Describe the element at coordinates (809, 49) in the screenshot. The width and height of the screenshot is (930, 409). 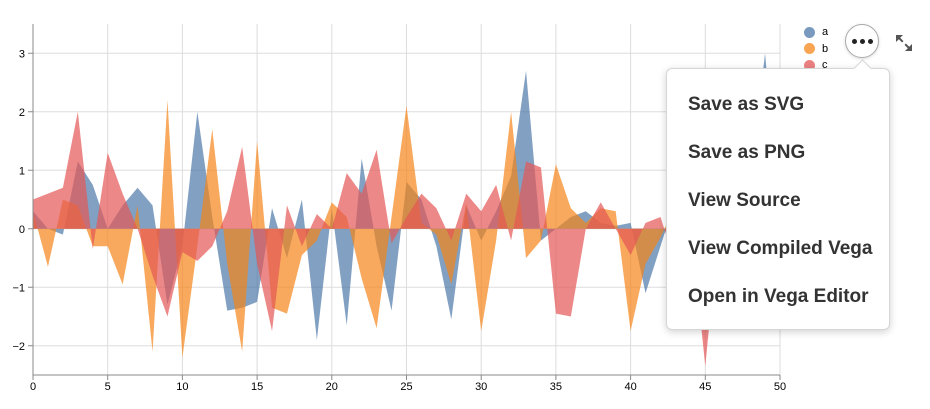
I see `legend-swatch-b` at that location.